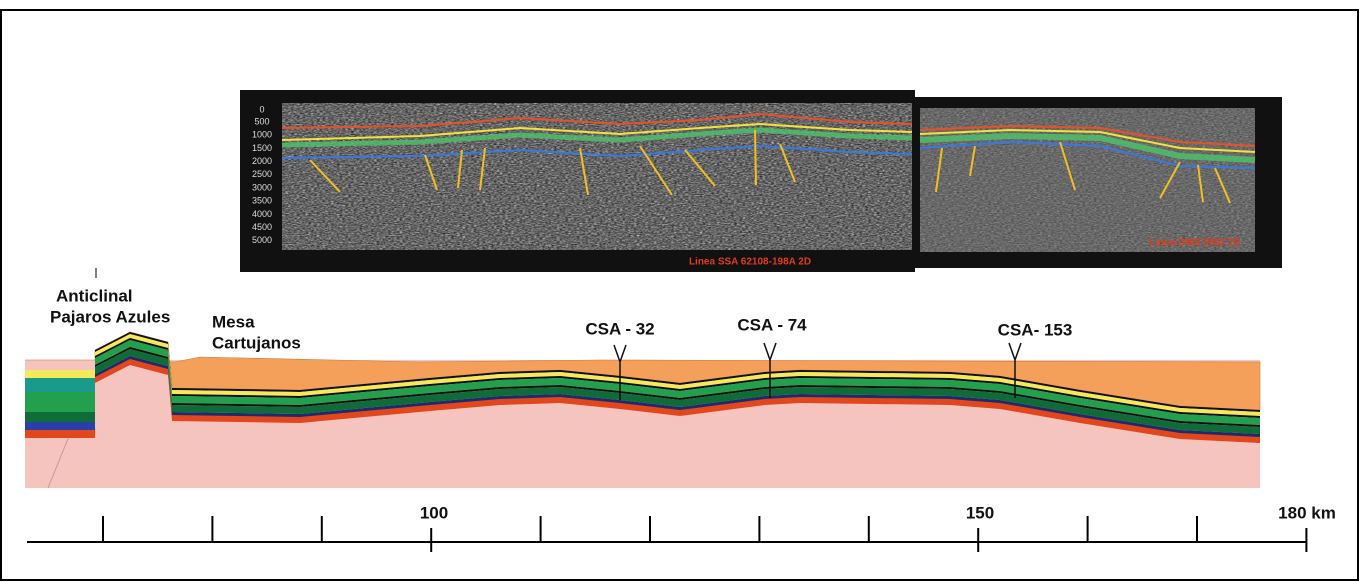 The width and height of the screenshot is (1360, 582). Describe the element at coordinates (619, 328) in the screenshot. I see `well-label: CSA - 32` at that location.